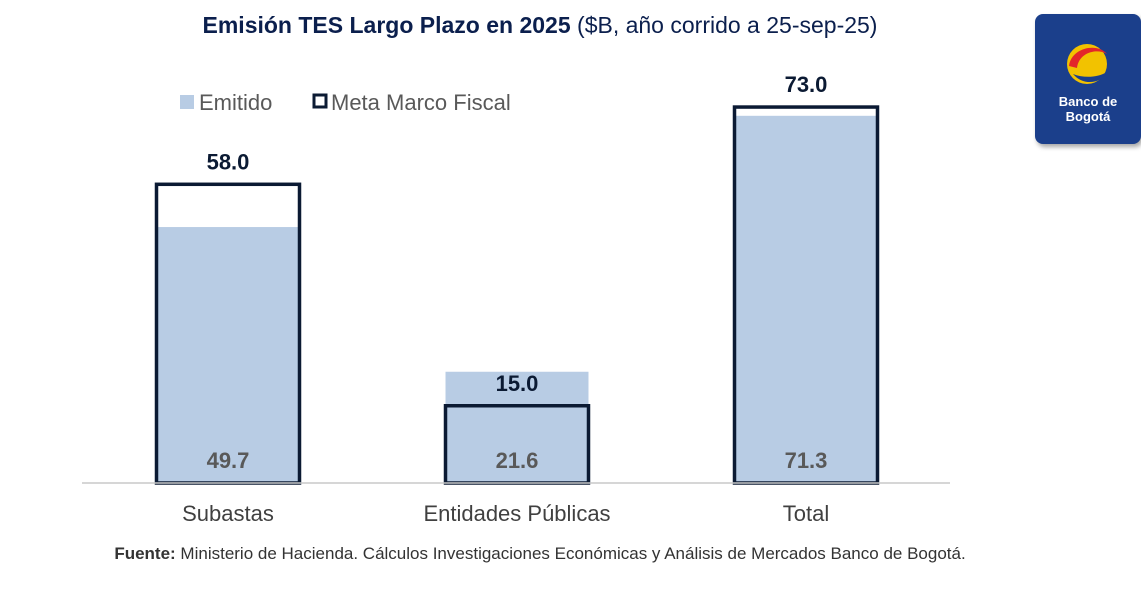  I want to click on meta-label-subastas: 58.0, so click(228, 161).